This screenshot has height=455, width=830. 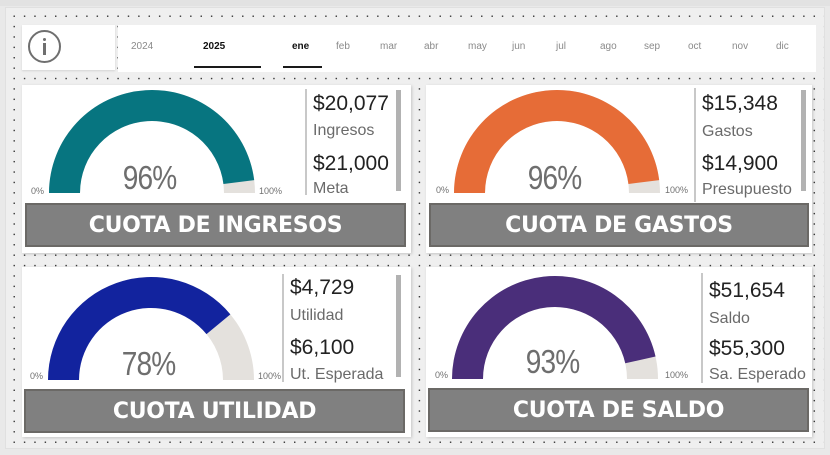 What do you see at coordinates (301, 46) in the screenshot?
I see `month-option-ene: ene` at bounding box center [301, 46].